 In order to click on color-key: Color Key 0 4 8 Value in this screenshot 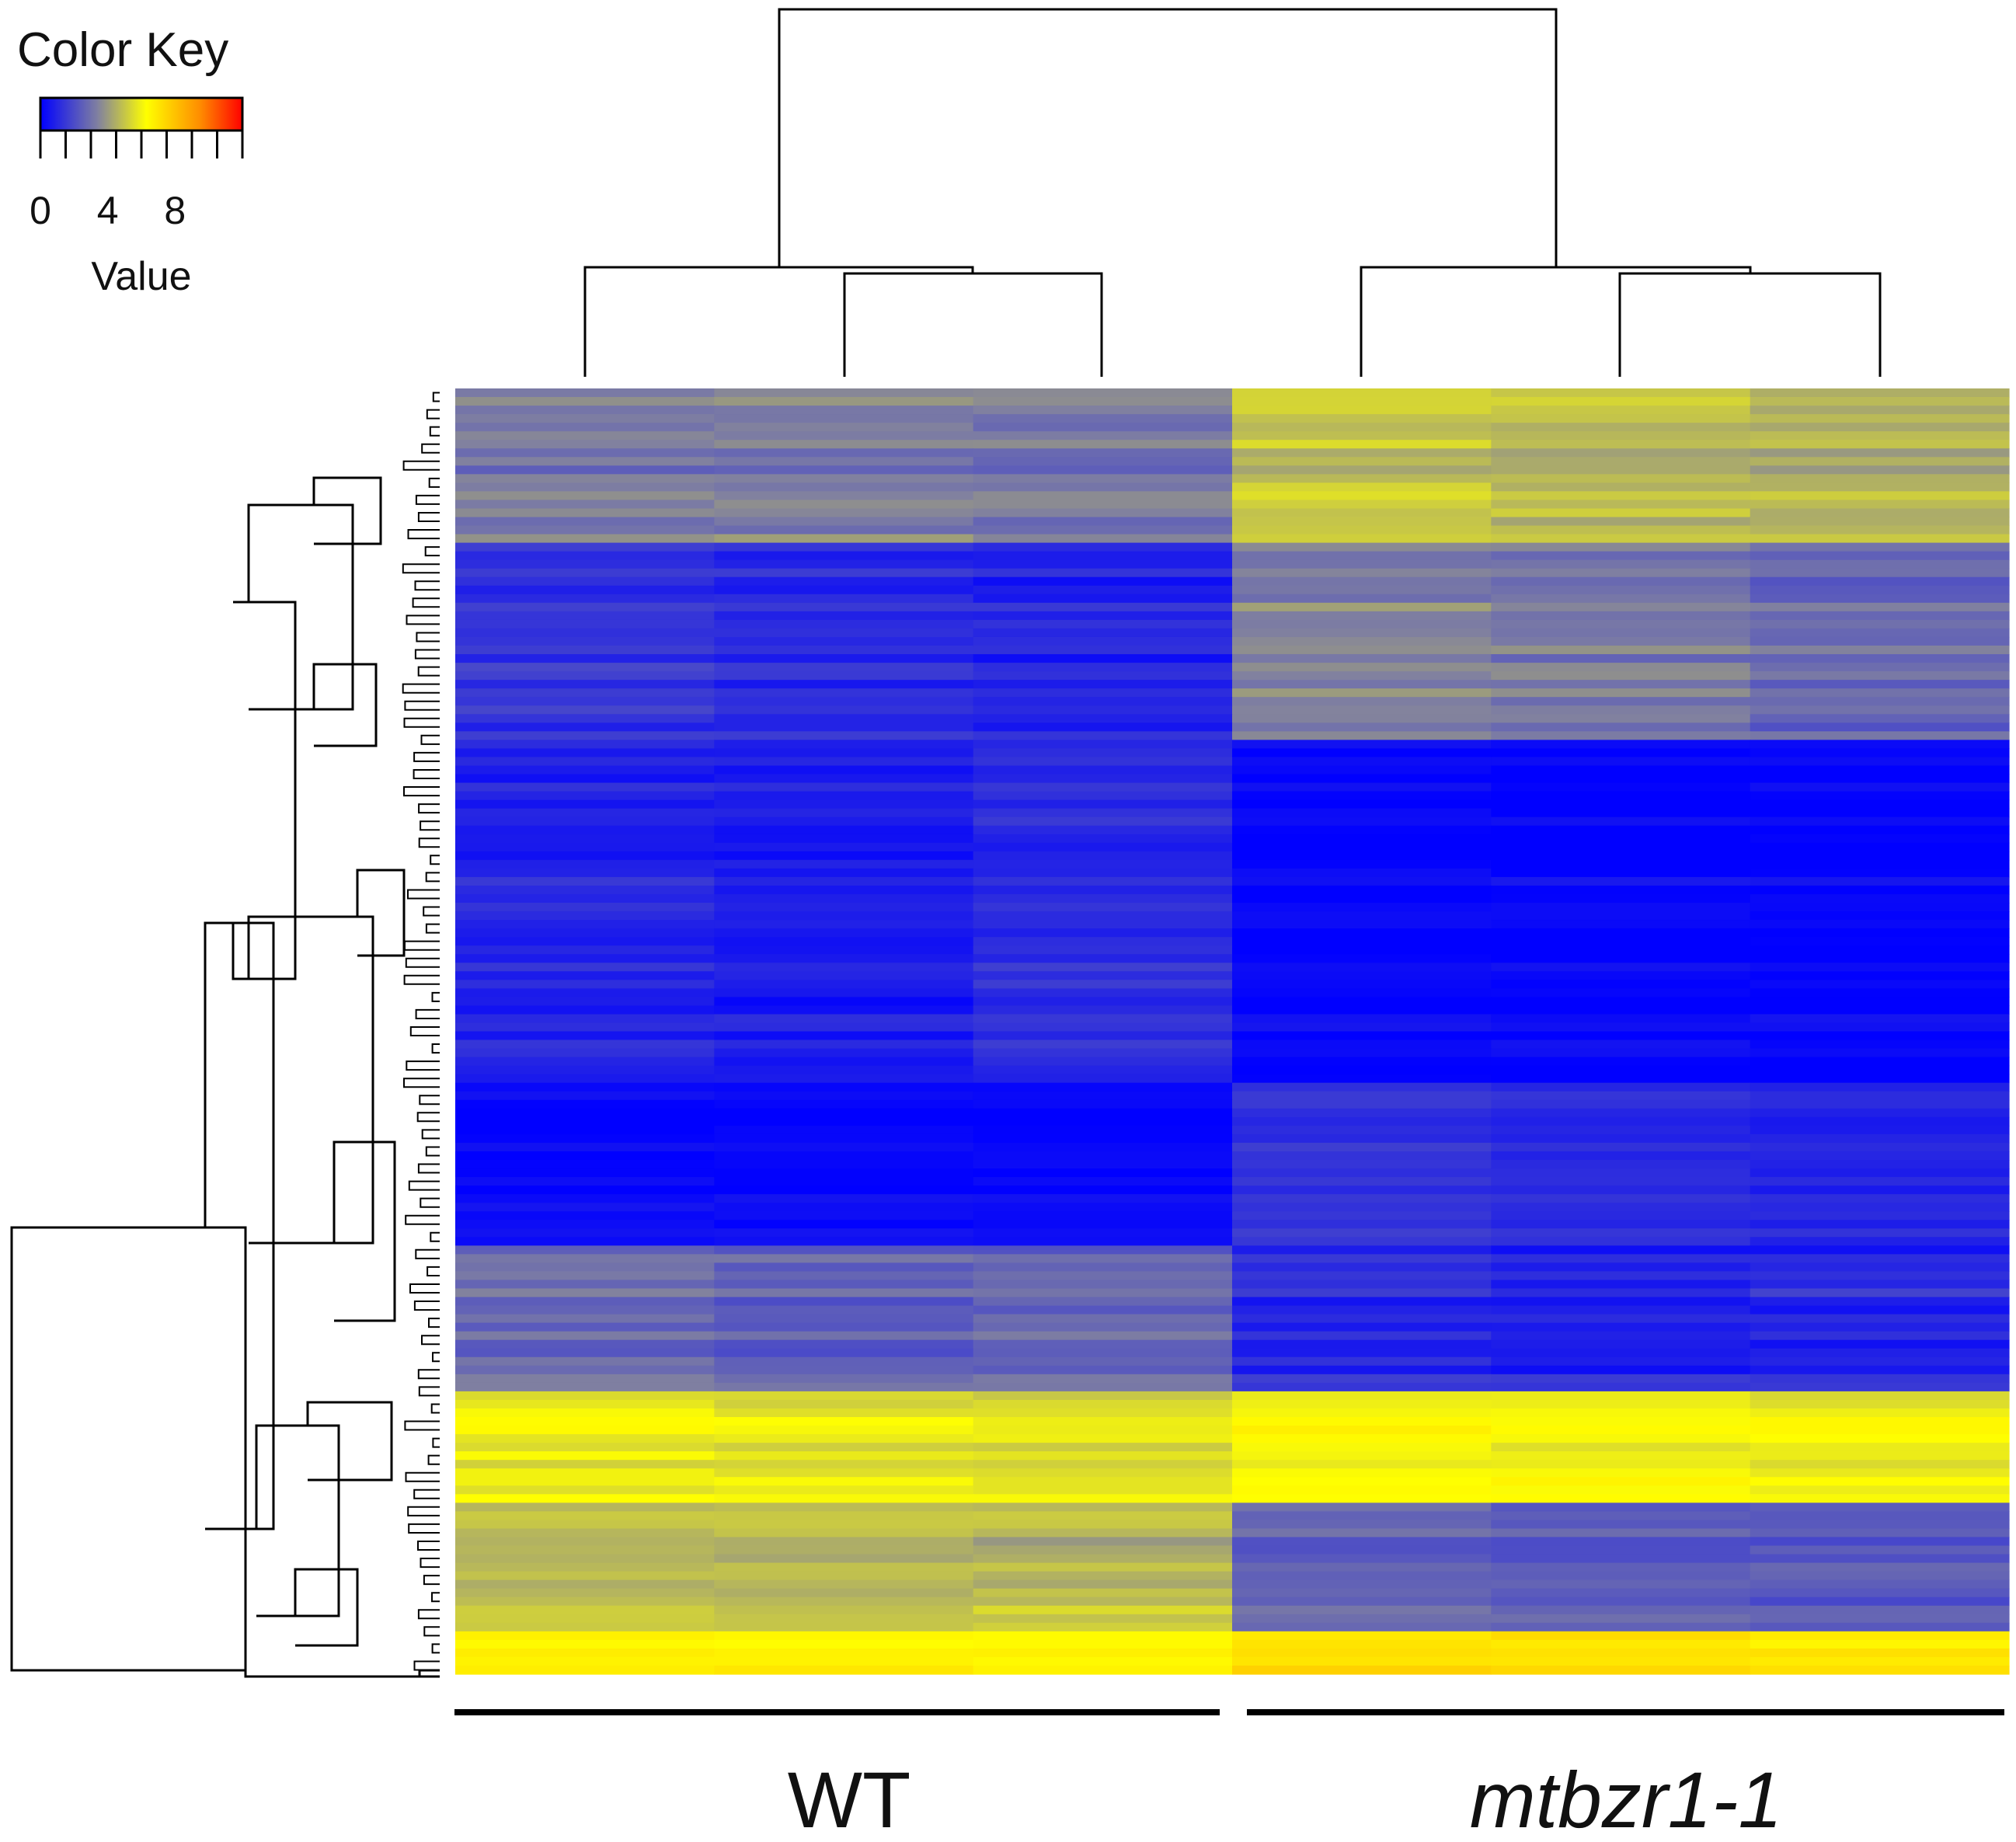, I will do `click(130, 161)`.